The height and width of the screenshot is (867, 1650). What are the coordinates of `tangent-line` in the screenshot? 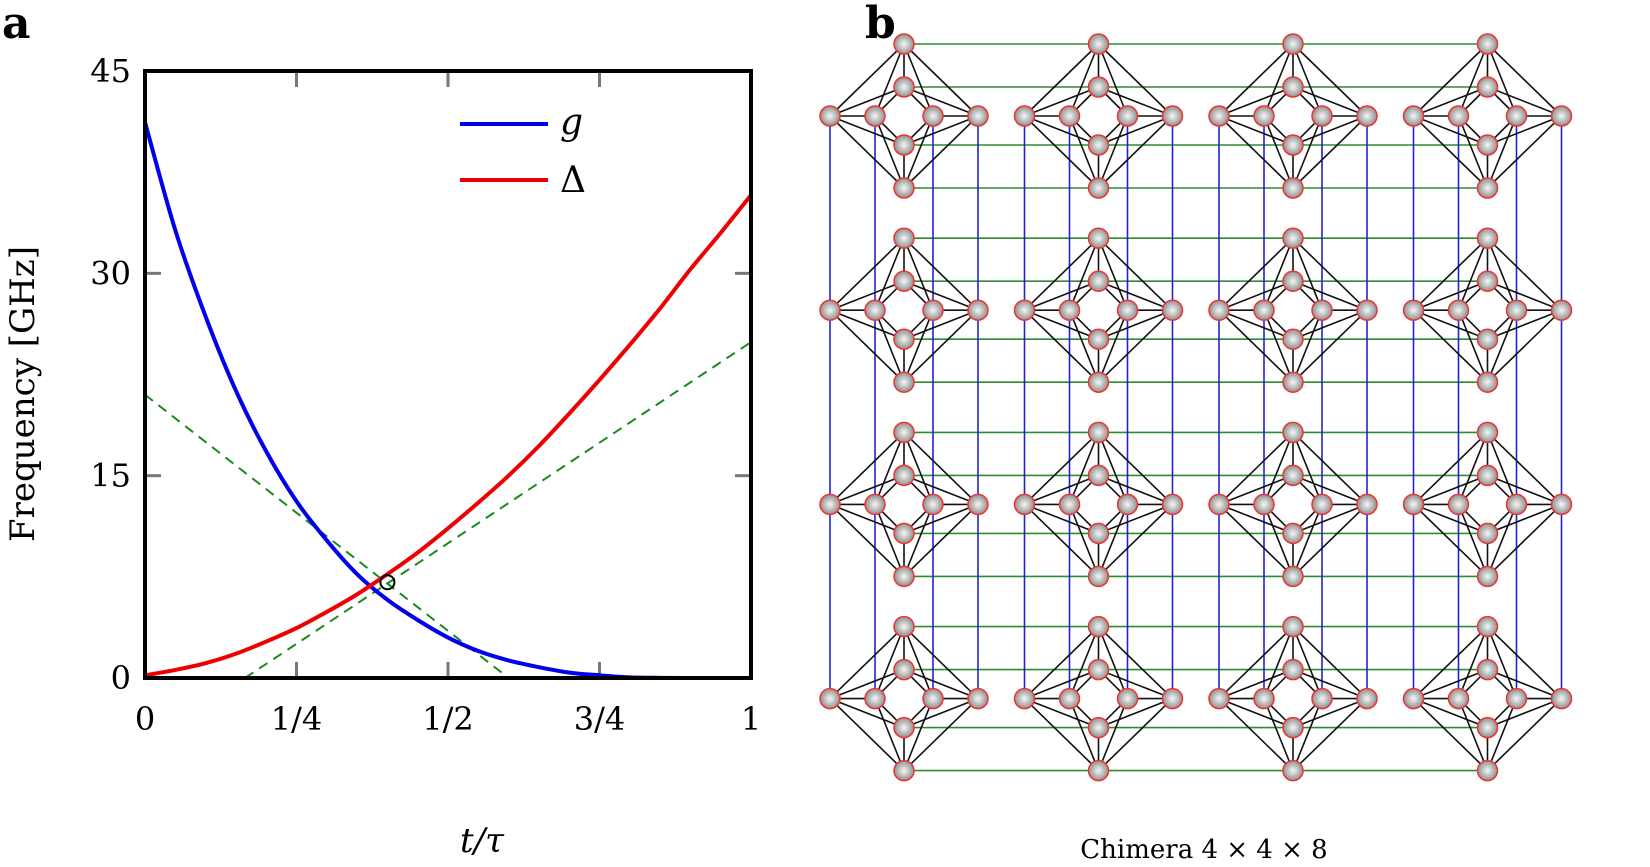 It's located at (498, 510).